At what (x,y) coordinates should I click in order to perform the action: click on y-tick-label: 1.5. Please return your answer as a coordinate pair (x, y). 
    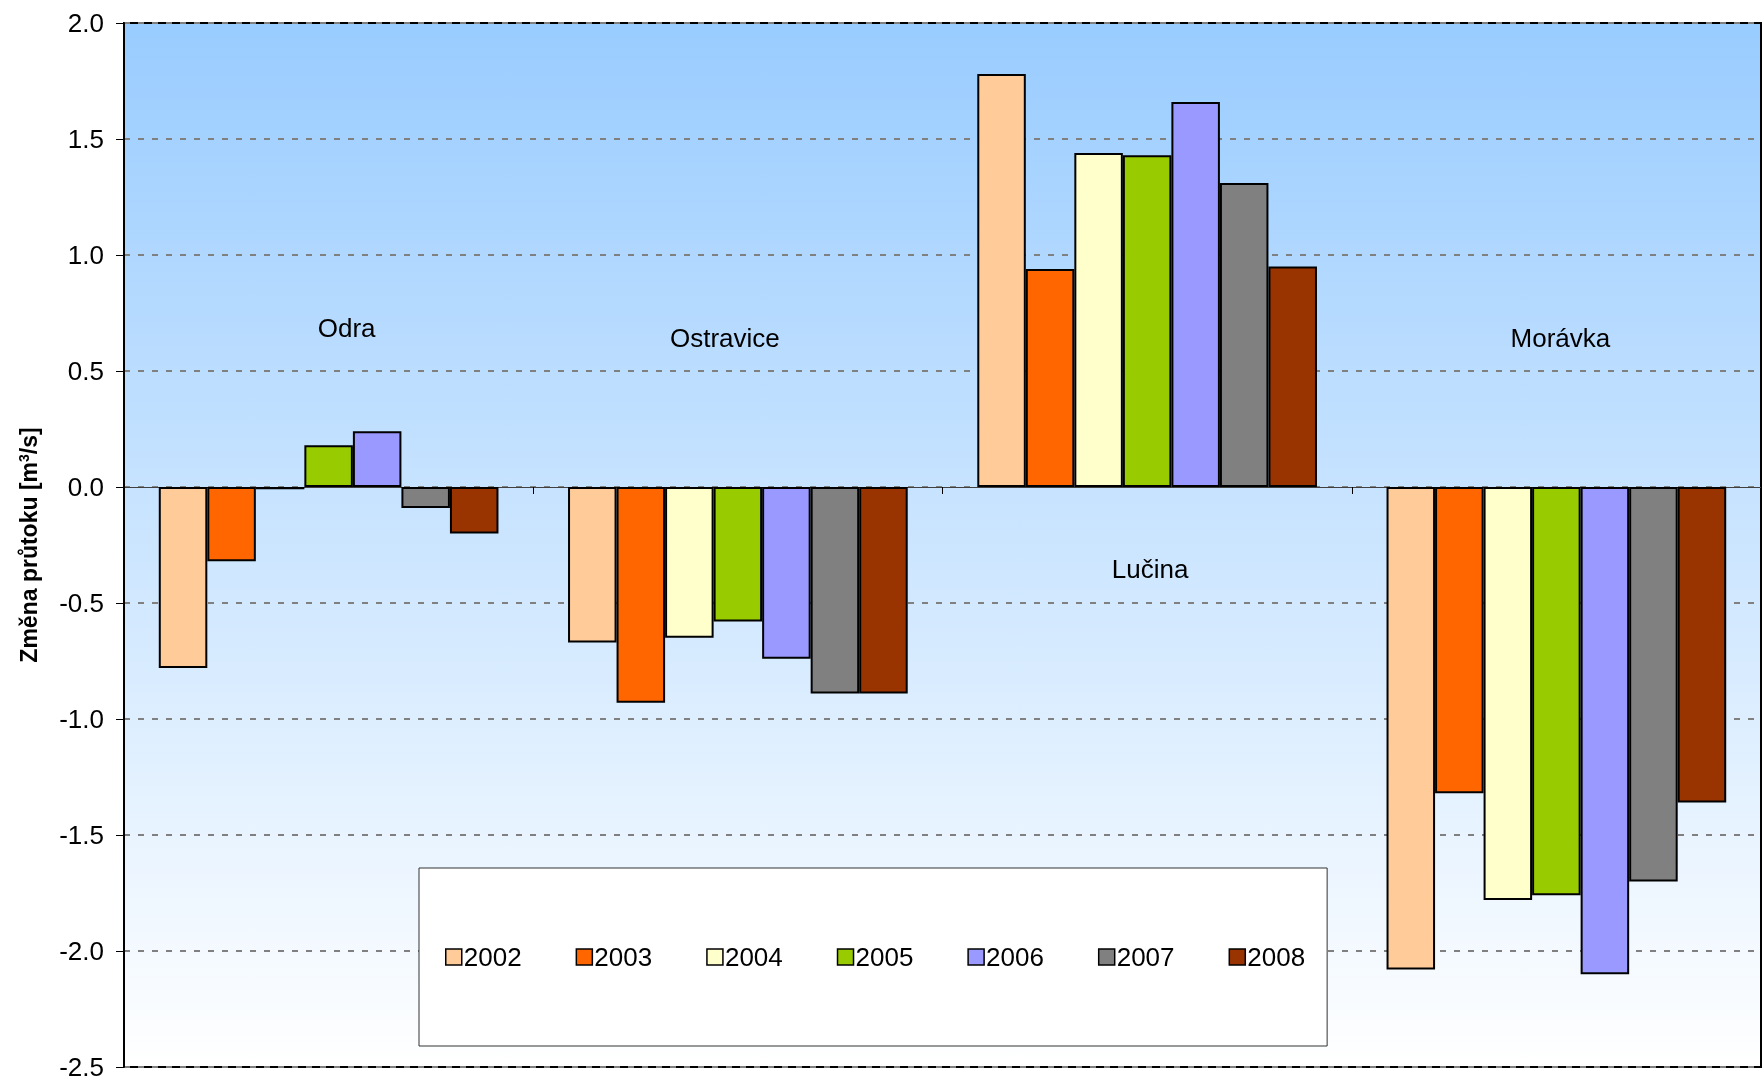
    Looking at the image, I should click on (85, 139).